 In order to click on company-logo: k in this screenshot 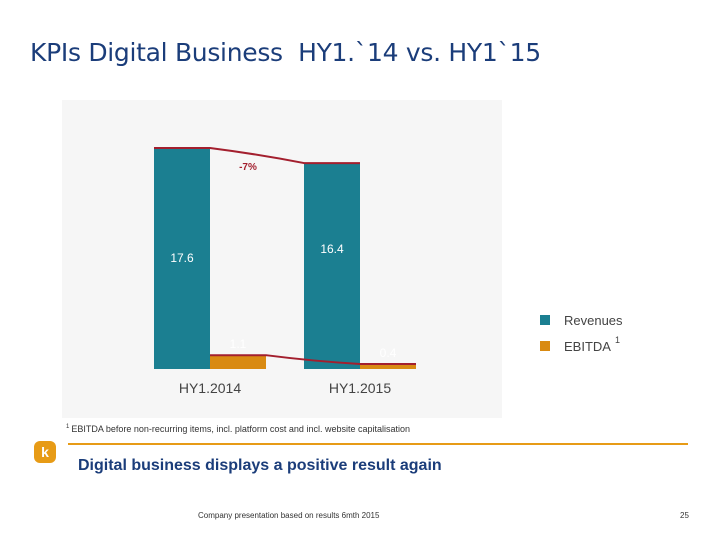, I will do `click(45, 452)`.